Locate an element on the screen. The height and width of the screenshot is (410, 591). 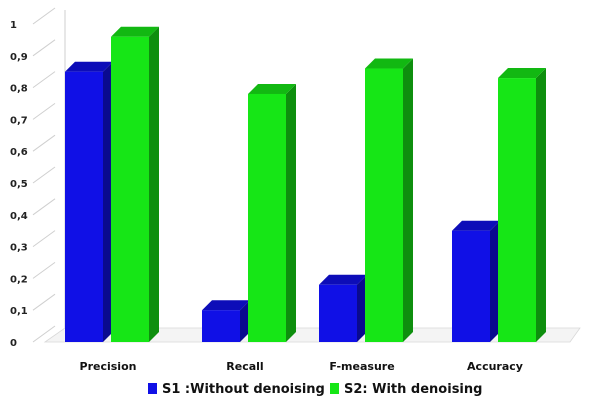
bar-s1-recall is located at coordinates (226, 321).